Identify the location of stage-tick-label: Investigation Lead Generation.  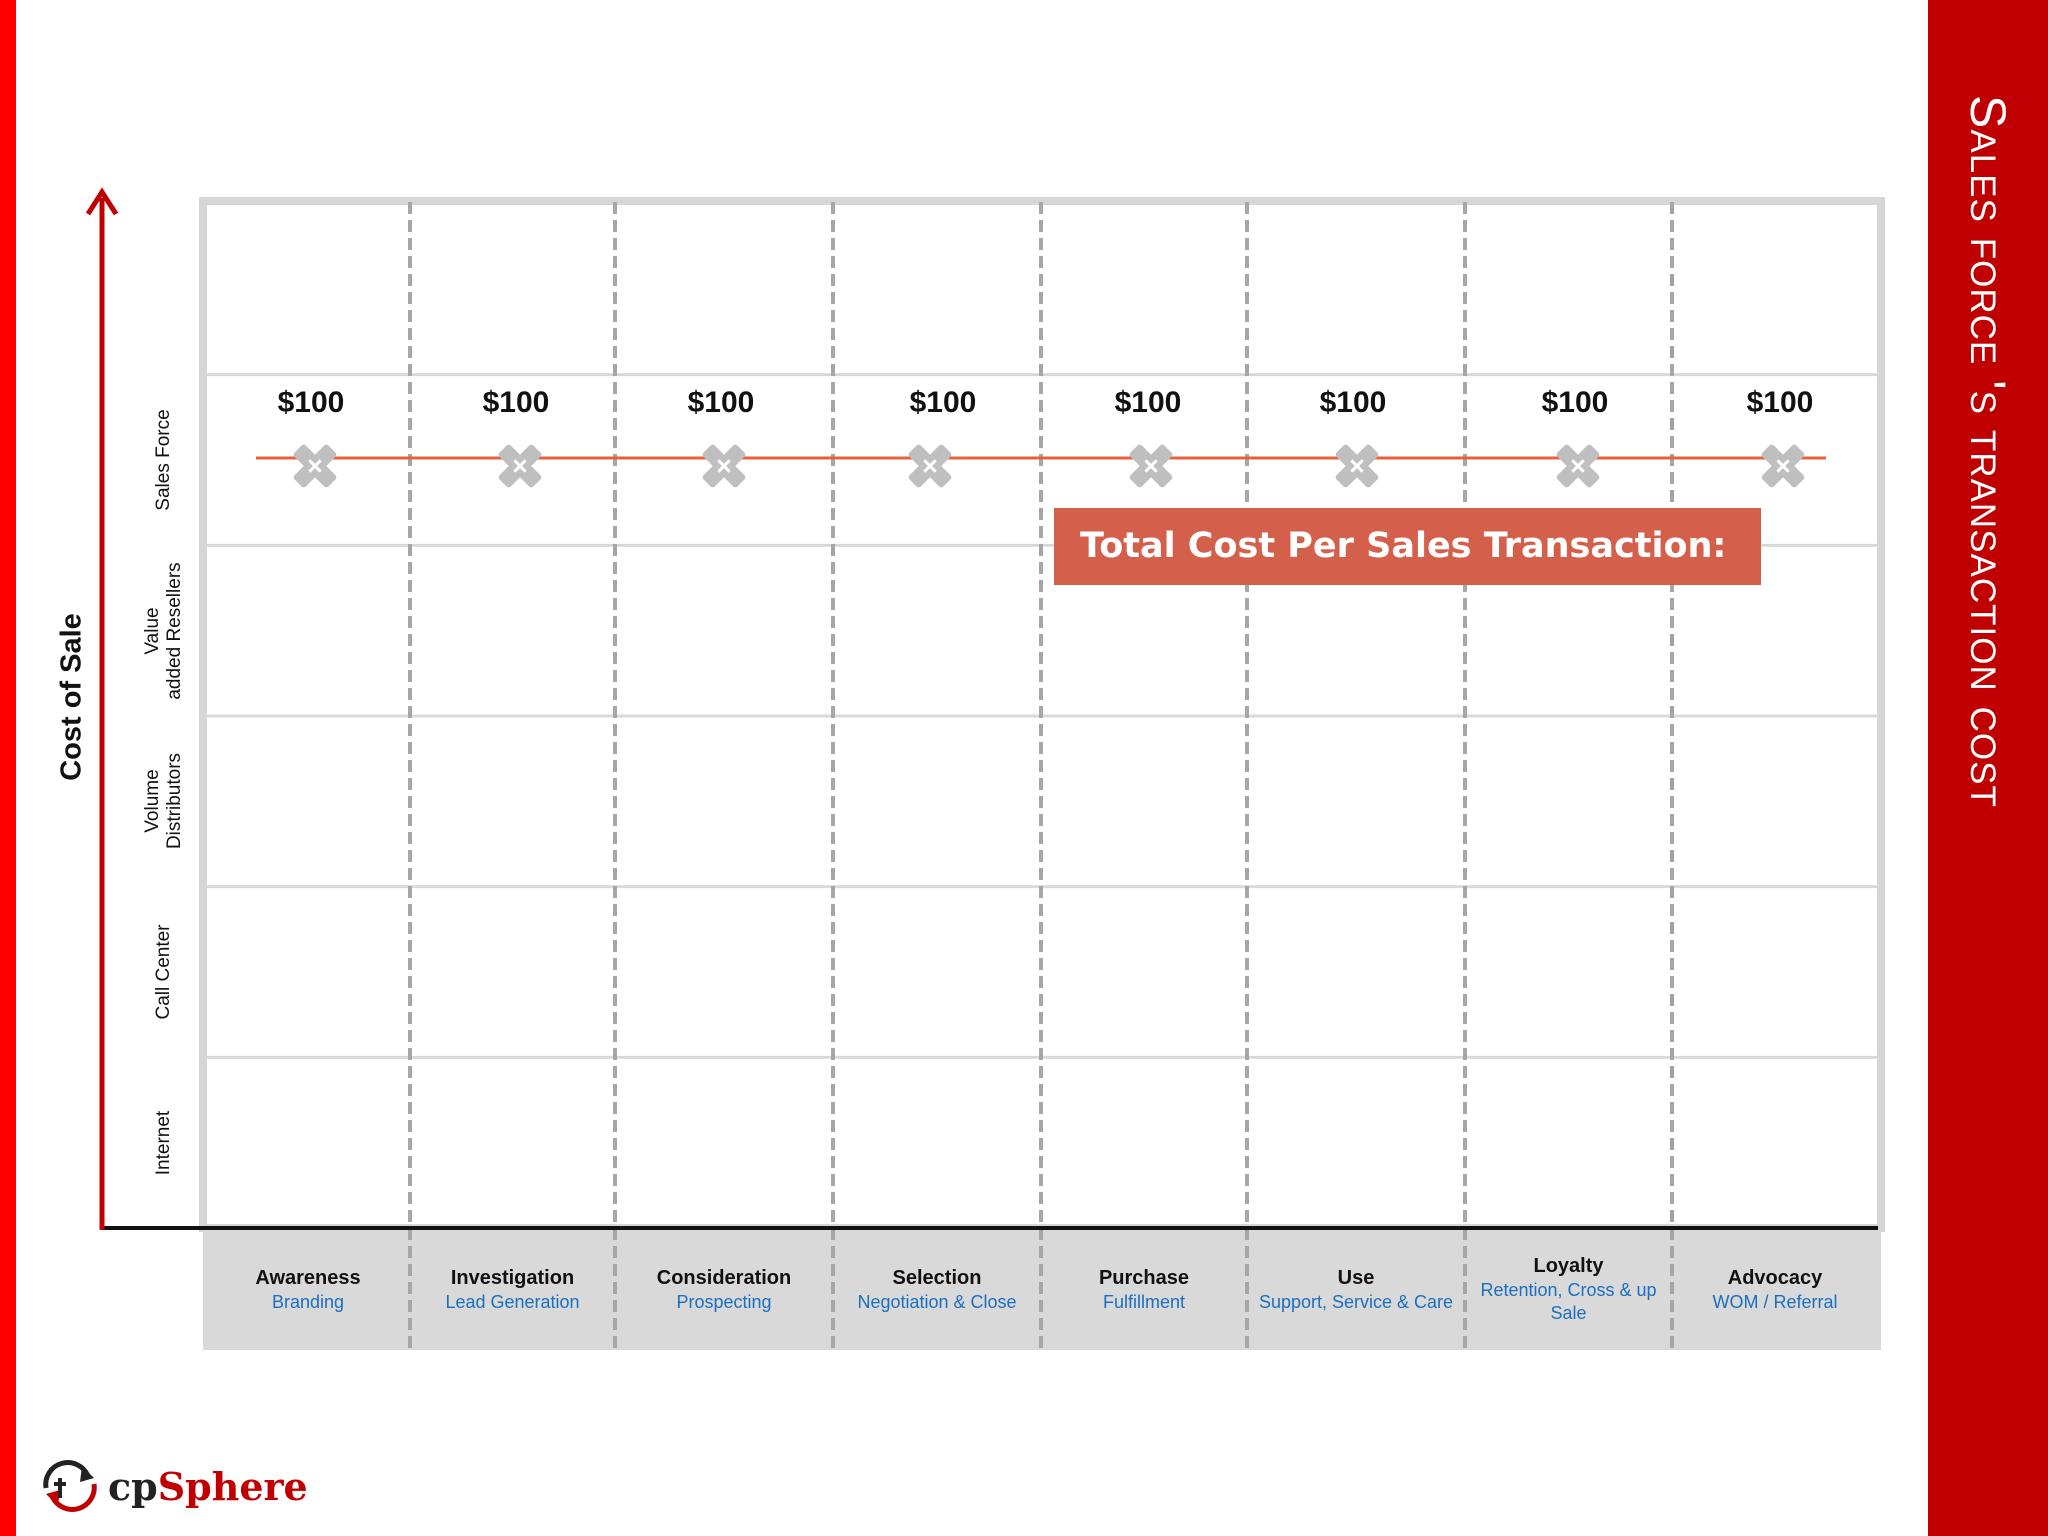
(512, 1289).